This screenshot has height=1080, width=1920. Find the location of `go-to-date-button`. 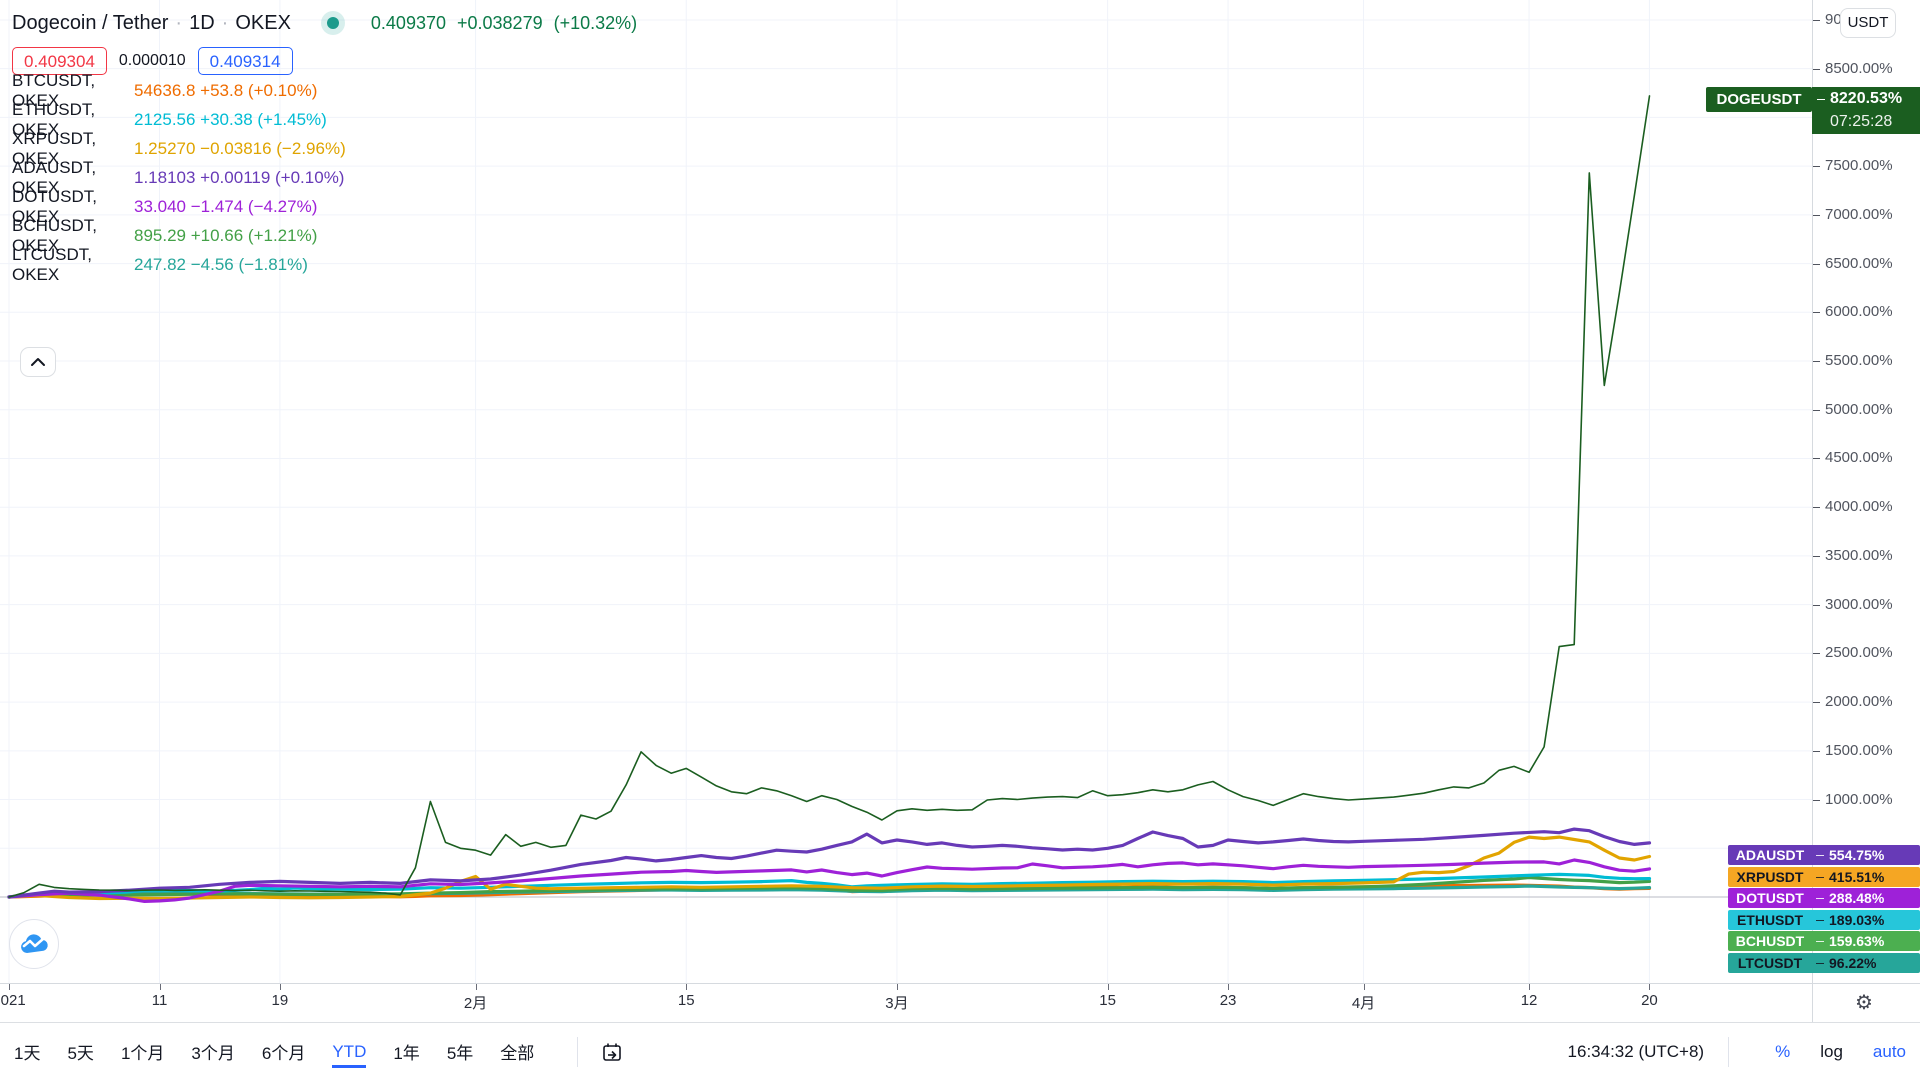

go-to-date-button is located at coordinates (612, 1052).